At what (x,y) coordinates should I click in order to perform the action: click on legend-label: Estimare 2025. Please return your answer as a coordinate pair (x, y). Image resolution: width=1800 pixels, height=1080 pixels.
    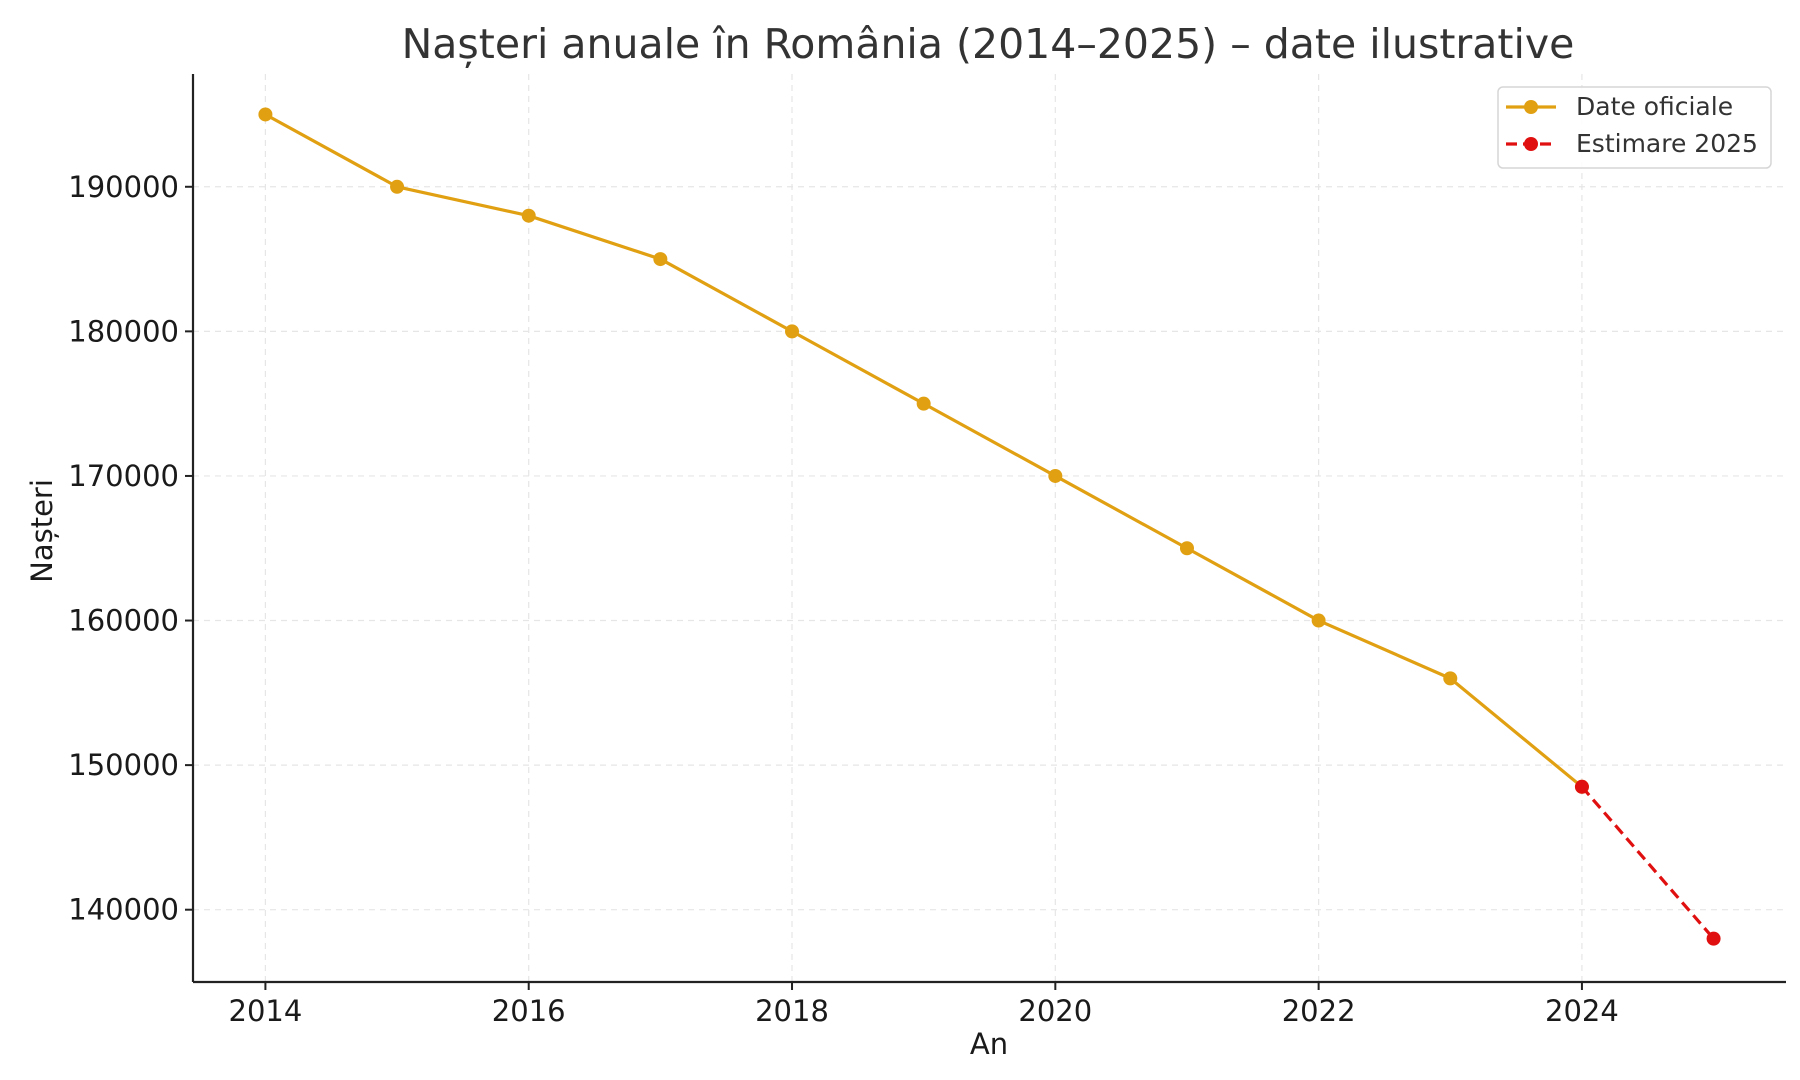
    Looking at the image, I should click on (1667, 143).